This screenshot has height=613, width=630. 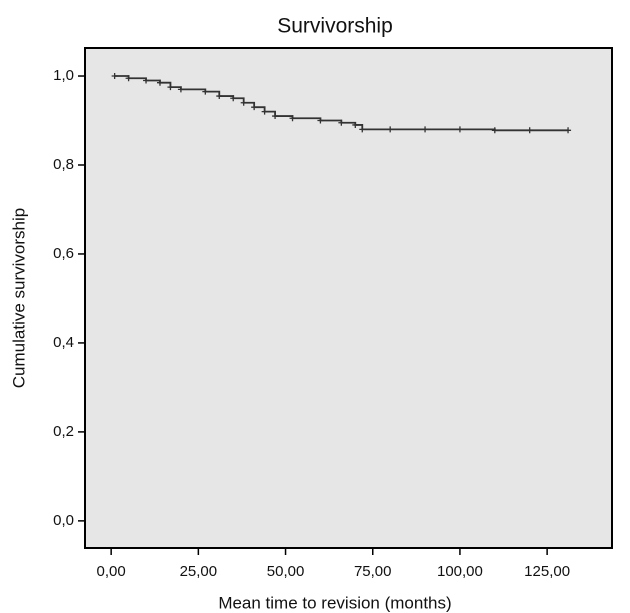 What do you see at coordinates (286, 571) in the screenshot?
I see `x-tick-label: 50,00` at bounding box center [286, 571].